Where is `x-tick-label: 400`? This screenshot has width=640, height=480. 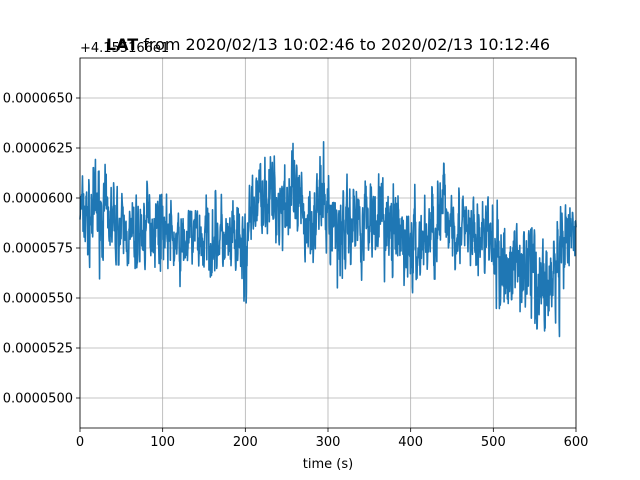 x-tick-label: 400 is located at coordinates (410, 442).